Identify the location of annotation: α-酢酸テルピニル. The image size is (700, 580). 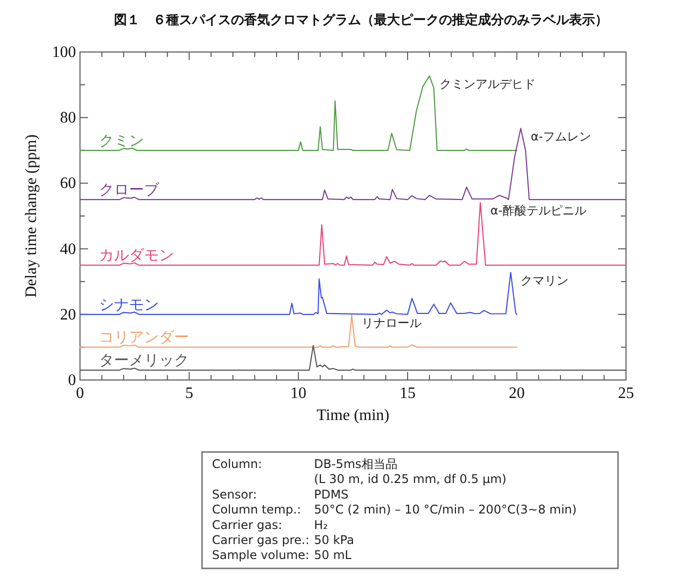
(538, 211).